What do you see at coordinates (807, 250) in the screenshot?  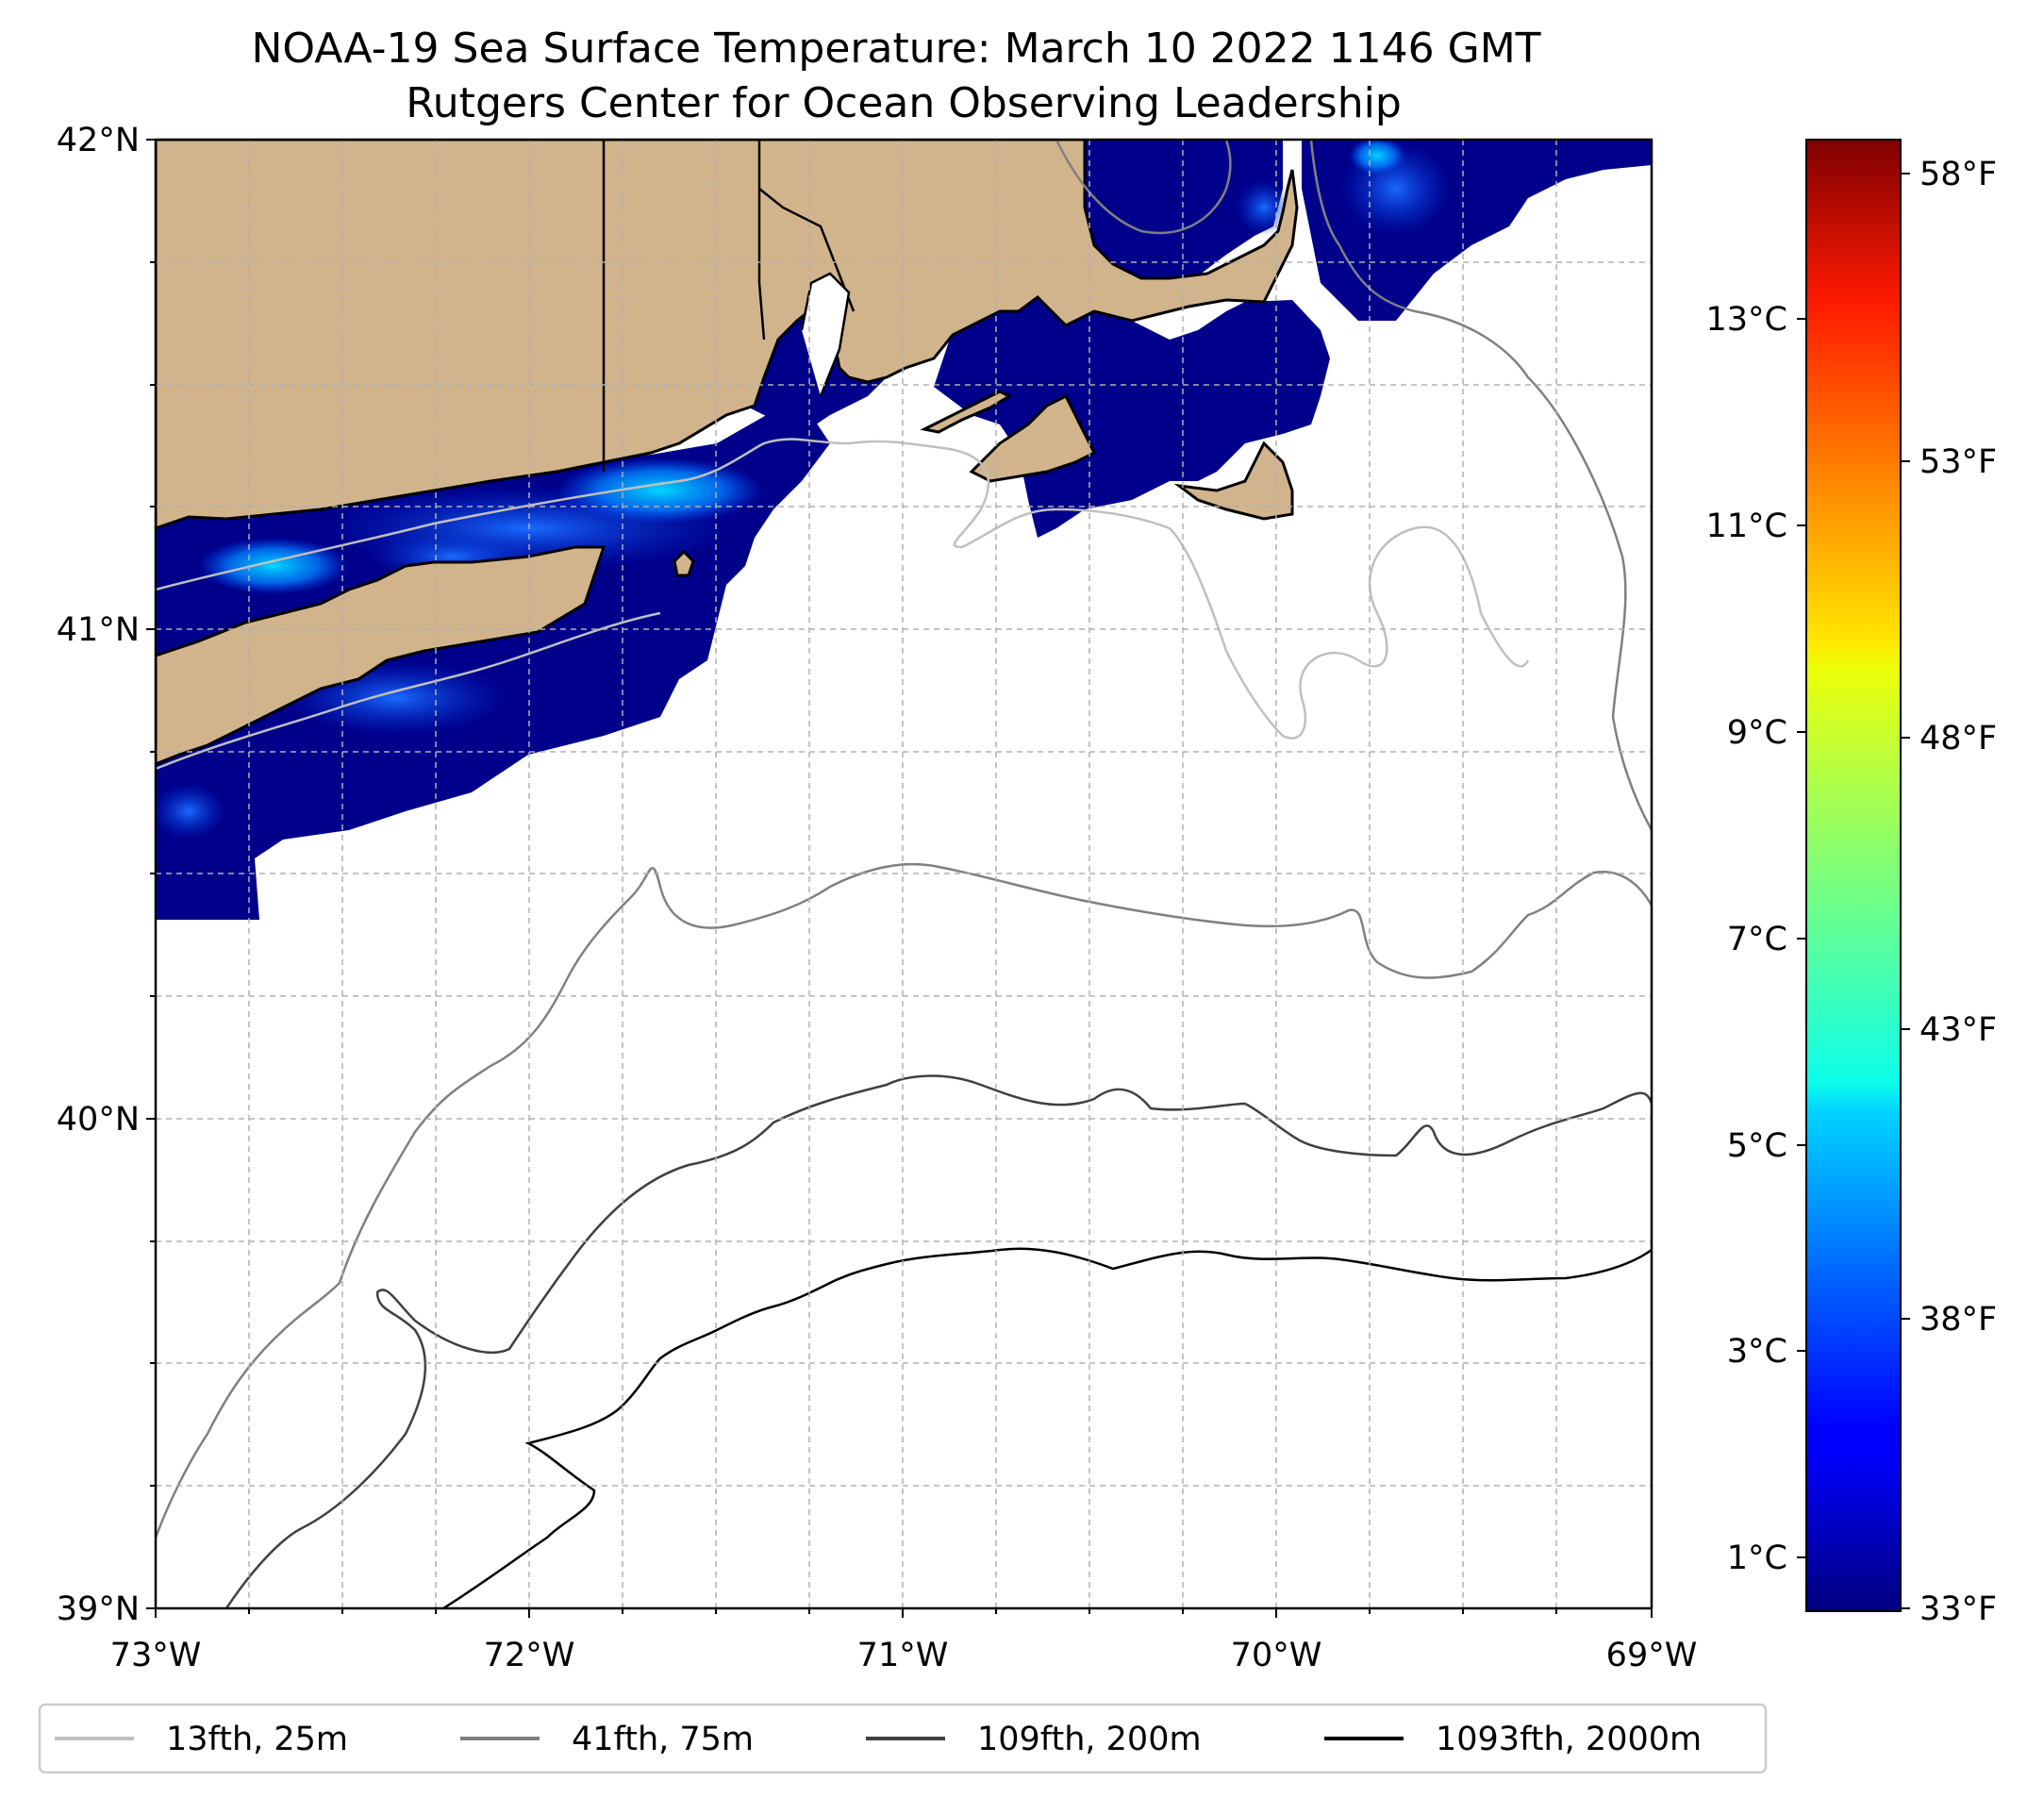 I see `state-border-ri-ma` at bounding box center [807, 250].